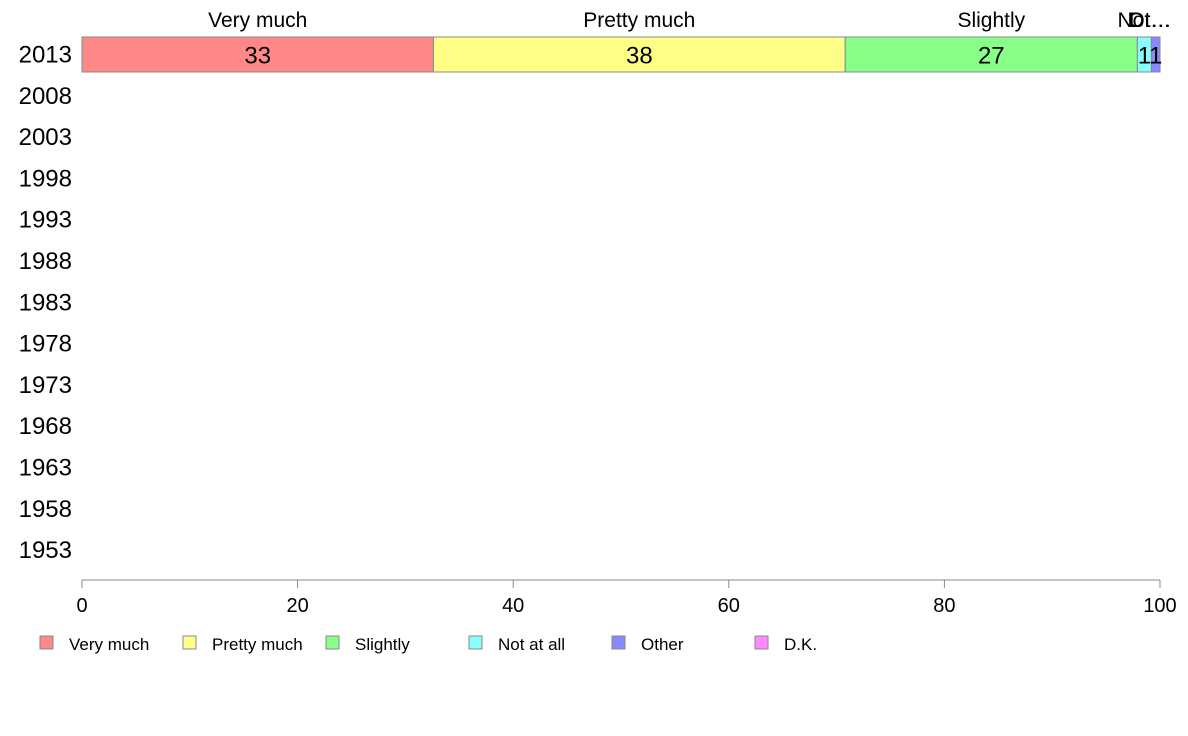 This screenshot has height=736, width=1188. I want to click on legend-label: Pretty much, so click(257, 644).